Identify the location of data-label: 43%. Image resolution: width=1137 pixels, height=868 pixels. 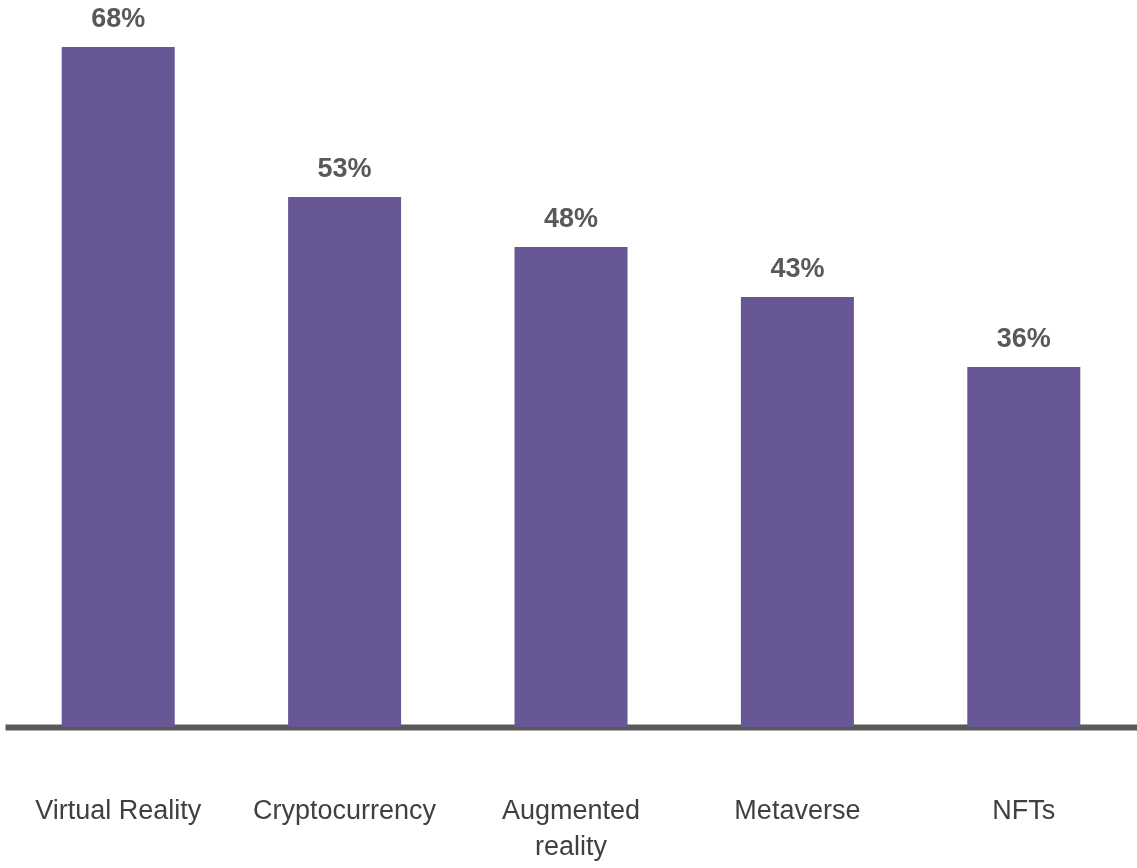
(797, 268).